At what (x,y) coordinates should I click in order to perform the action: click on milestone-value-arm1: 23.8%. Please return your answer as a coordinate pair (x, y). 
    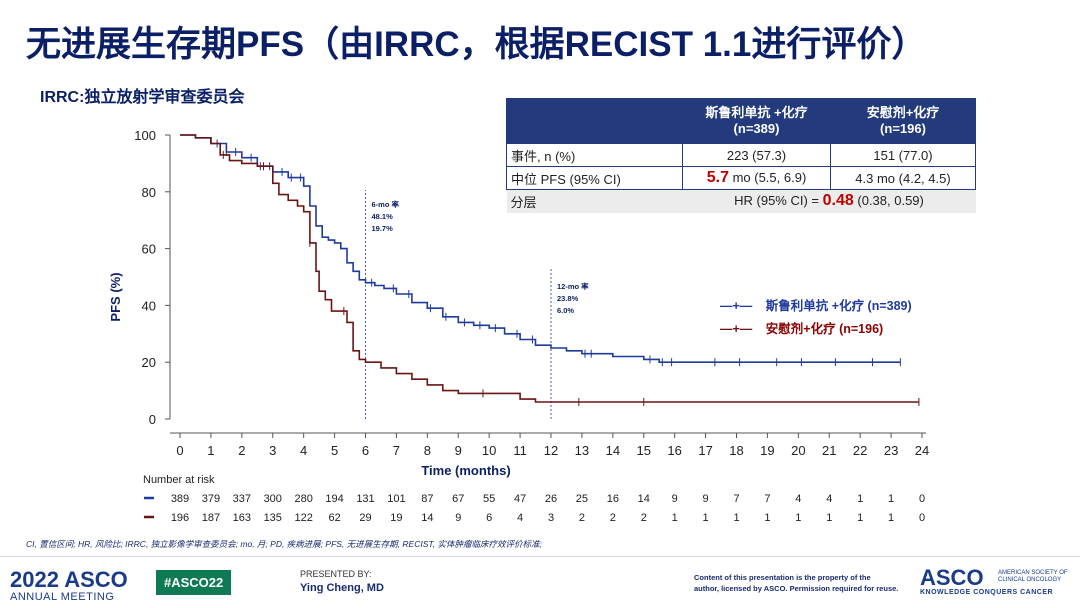
    Looking at the image, I should click on (568, 298).